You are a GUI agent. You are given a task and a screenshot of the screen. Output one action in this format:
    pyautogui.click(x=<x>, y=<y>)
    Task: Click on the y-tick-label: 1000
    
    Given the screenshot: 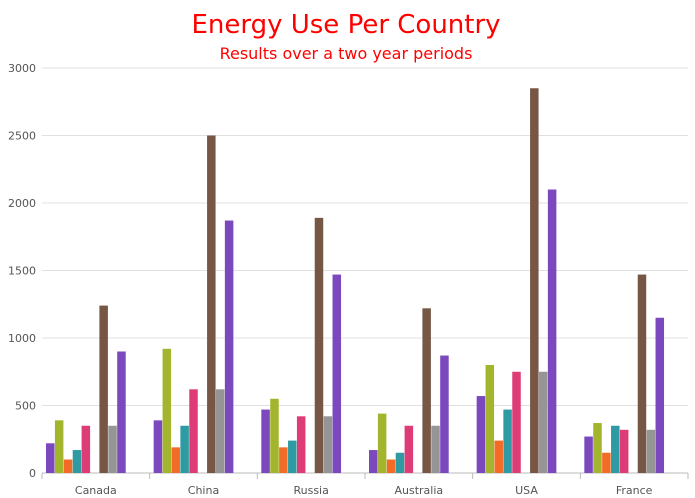 What is the action you would take?
    pyautogui.click(x=22, y=338)
    